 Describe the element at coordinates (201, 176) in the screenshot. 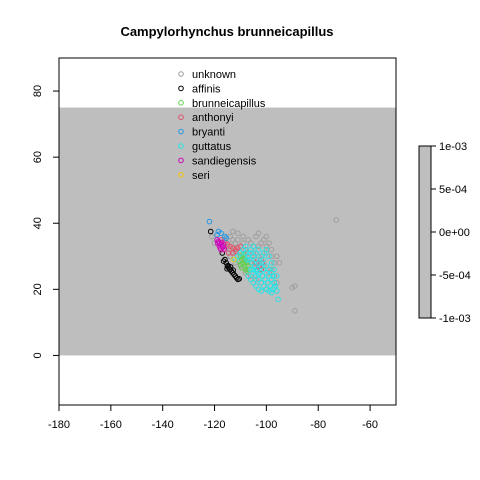

I see `legend-label-seri: seri` at that location.